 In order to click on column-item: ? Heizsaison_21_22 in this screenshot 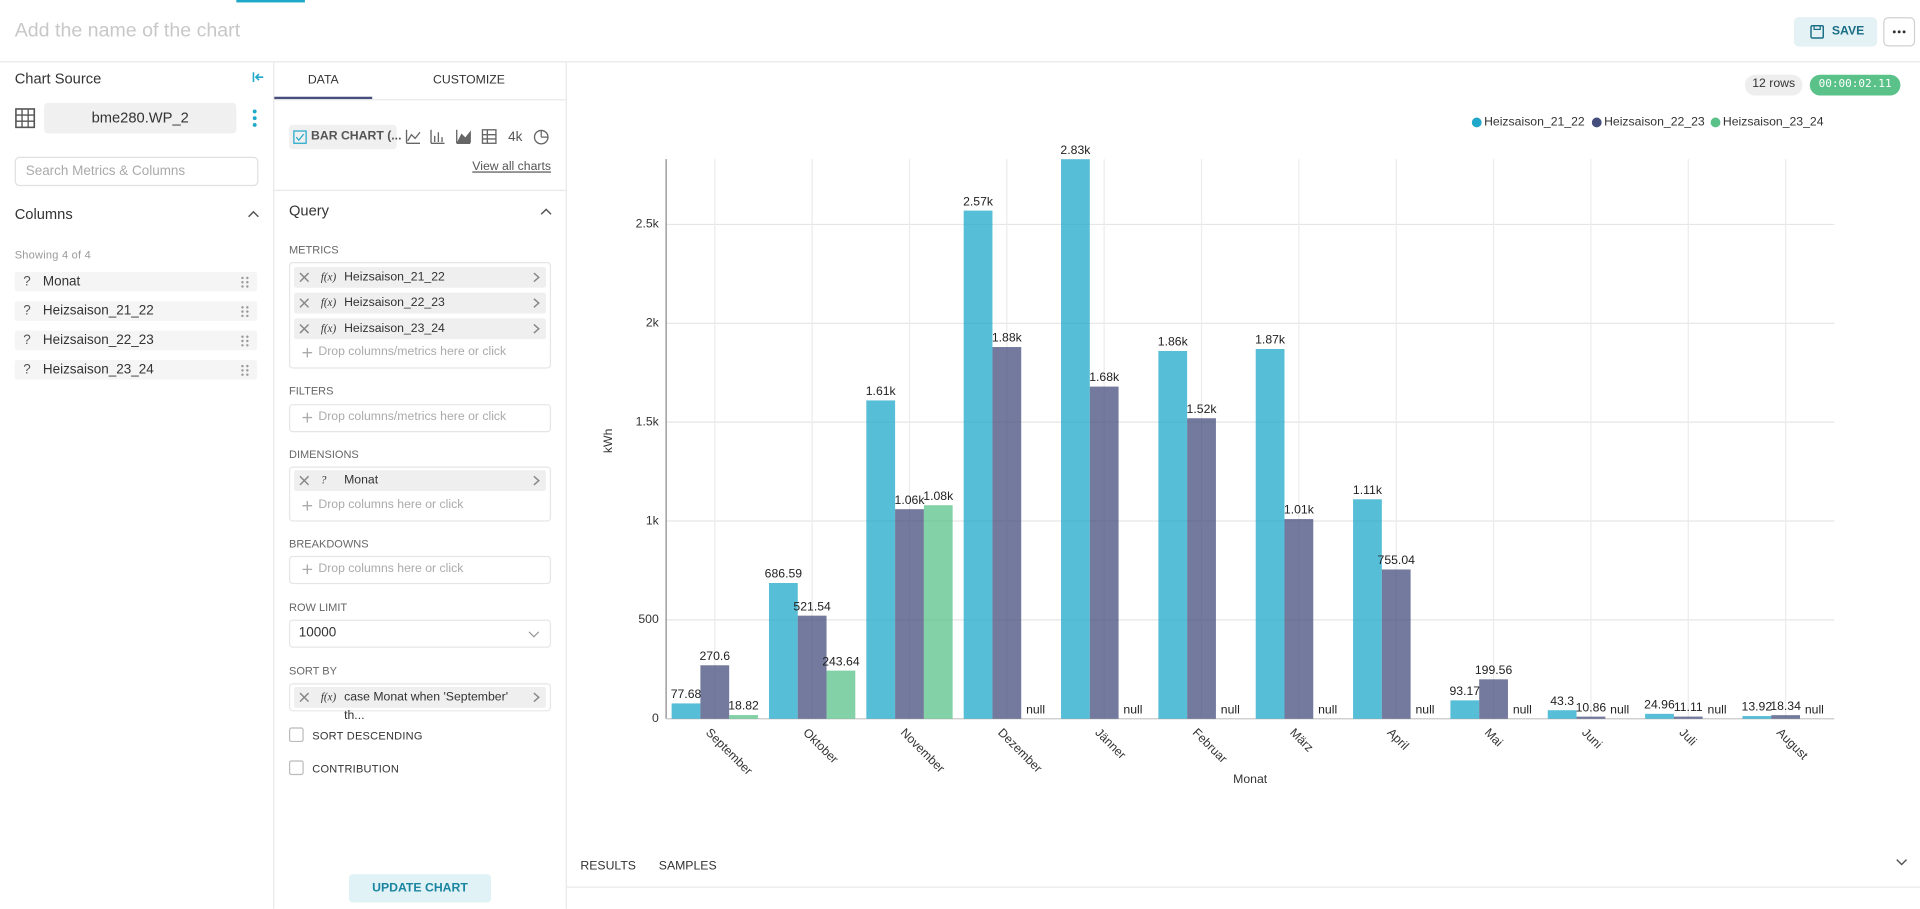, I will do `click(136, 311)`.